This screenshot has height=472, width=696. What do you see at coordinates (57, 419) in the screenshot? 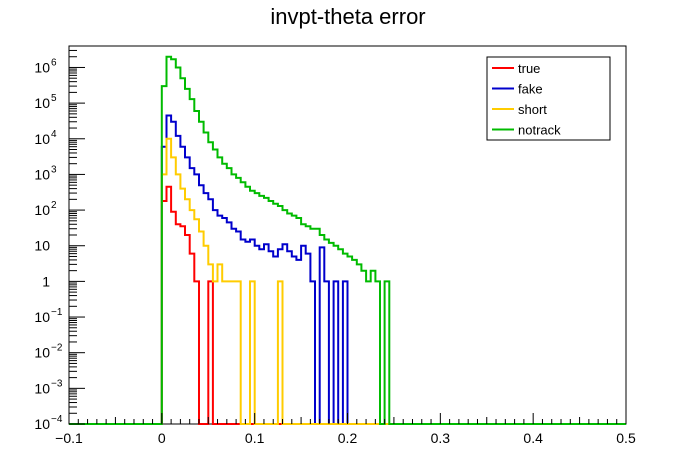
I see `y-tick-exponent: −4` at bounding box center [57, 419].